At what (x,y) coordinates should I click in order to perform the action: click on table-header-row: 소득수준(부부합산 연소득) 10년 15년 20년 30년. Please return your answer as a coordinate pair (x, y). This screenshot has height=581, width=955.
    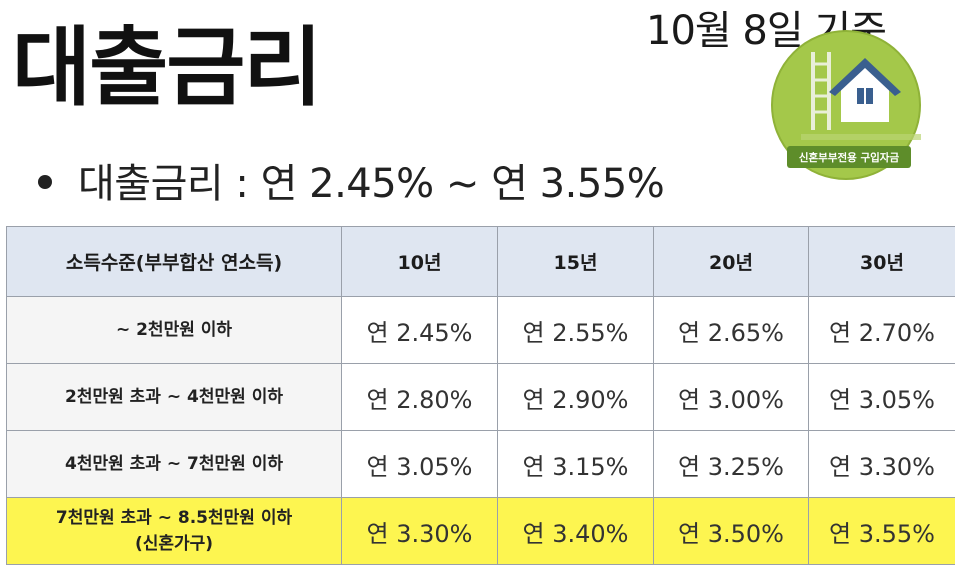
    Looking at the image, I should click on (480, 261).